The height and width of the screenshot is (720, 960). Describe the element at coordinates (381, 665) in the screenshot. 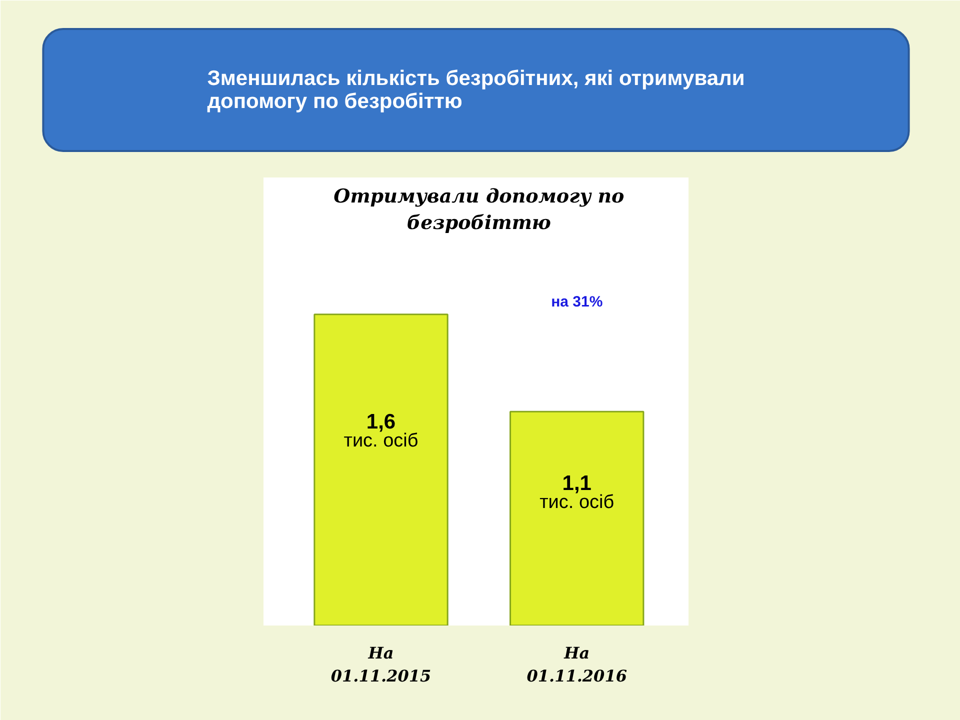

I see `x-tick-label: На 01.11.2015` at that location.